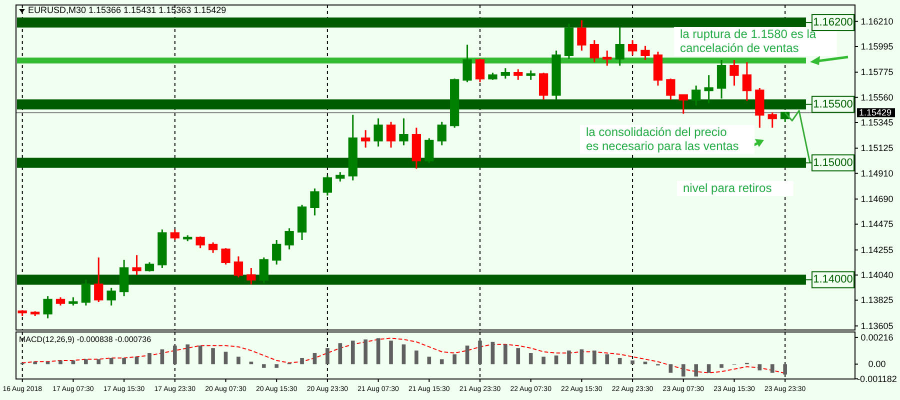 The image size is (900, 400). I want to click on y-tick-label: 1.14690, so click(877, 199).